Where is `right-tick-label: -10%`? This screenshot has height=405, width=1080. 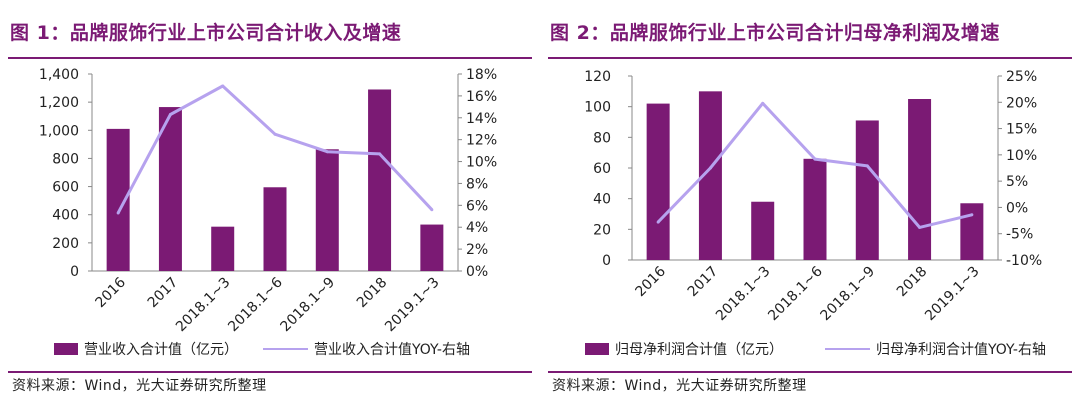 right-tick-label: -10% is located at coordinates (1024, 261).